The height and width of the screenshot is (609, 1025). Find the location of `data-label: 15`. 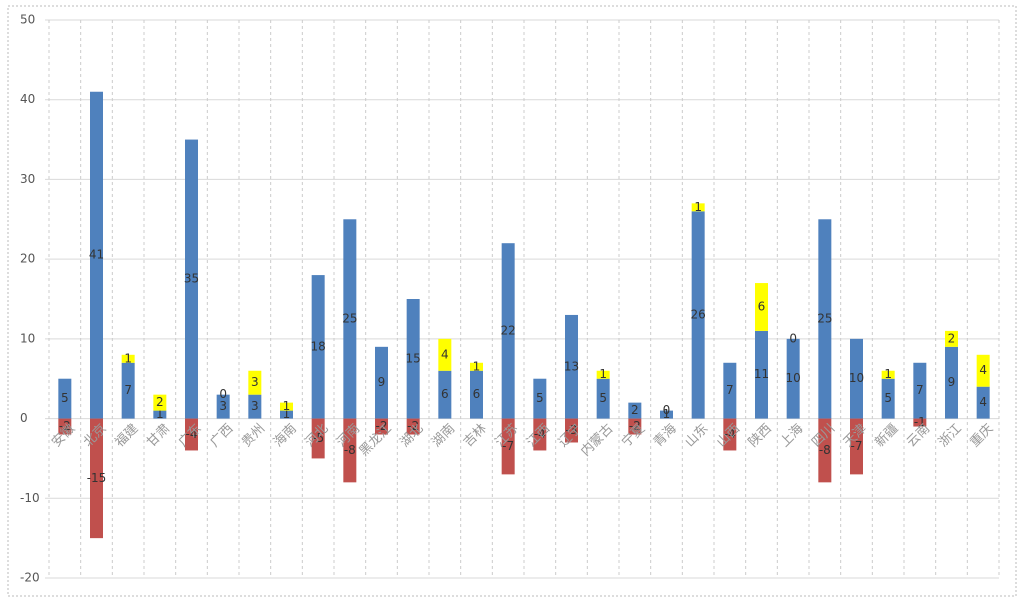

data-label: 15 is located at coordinates (413, 358).